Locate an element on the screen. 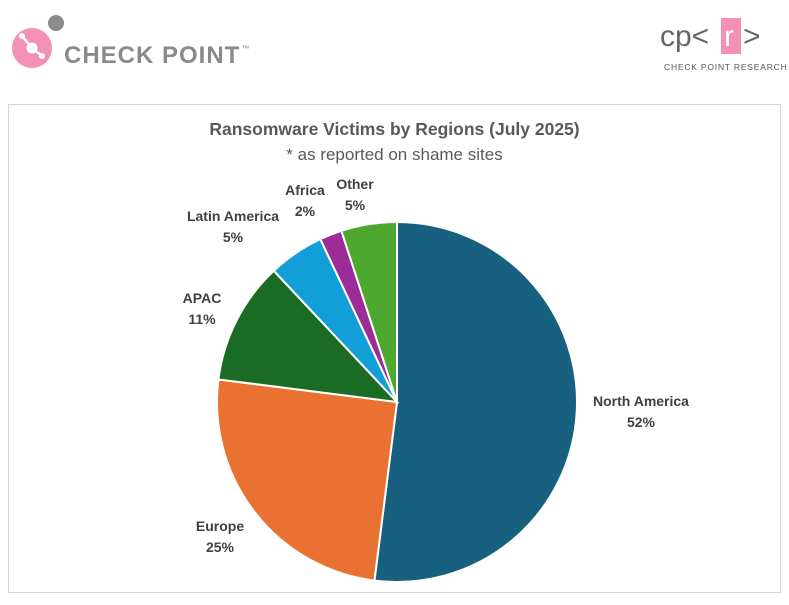 This screenshot has height=605, width=789. cpr-mark-right: > is located at coordinates (752, 36).